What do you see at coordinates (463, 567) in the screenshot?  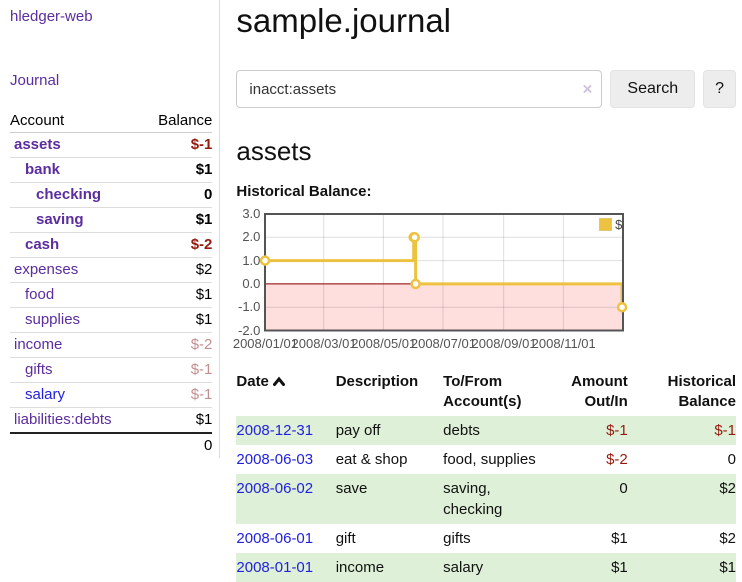 I see `accounts-cell: salary` at bounding box center [463, 567].